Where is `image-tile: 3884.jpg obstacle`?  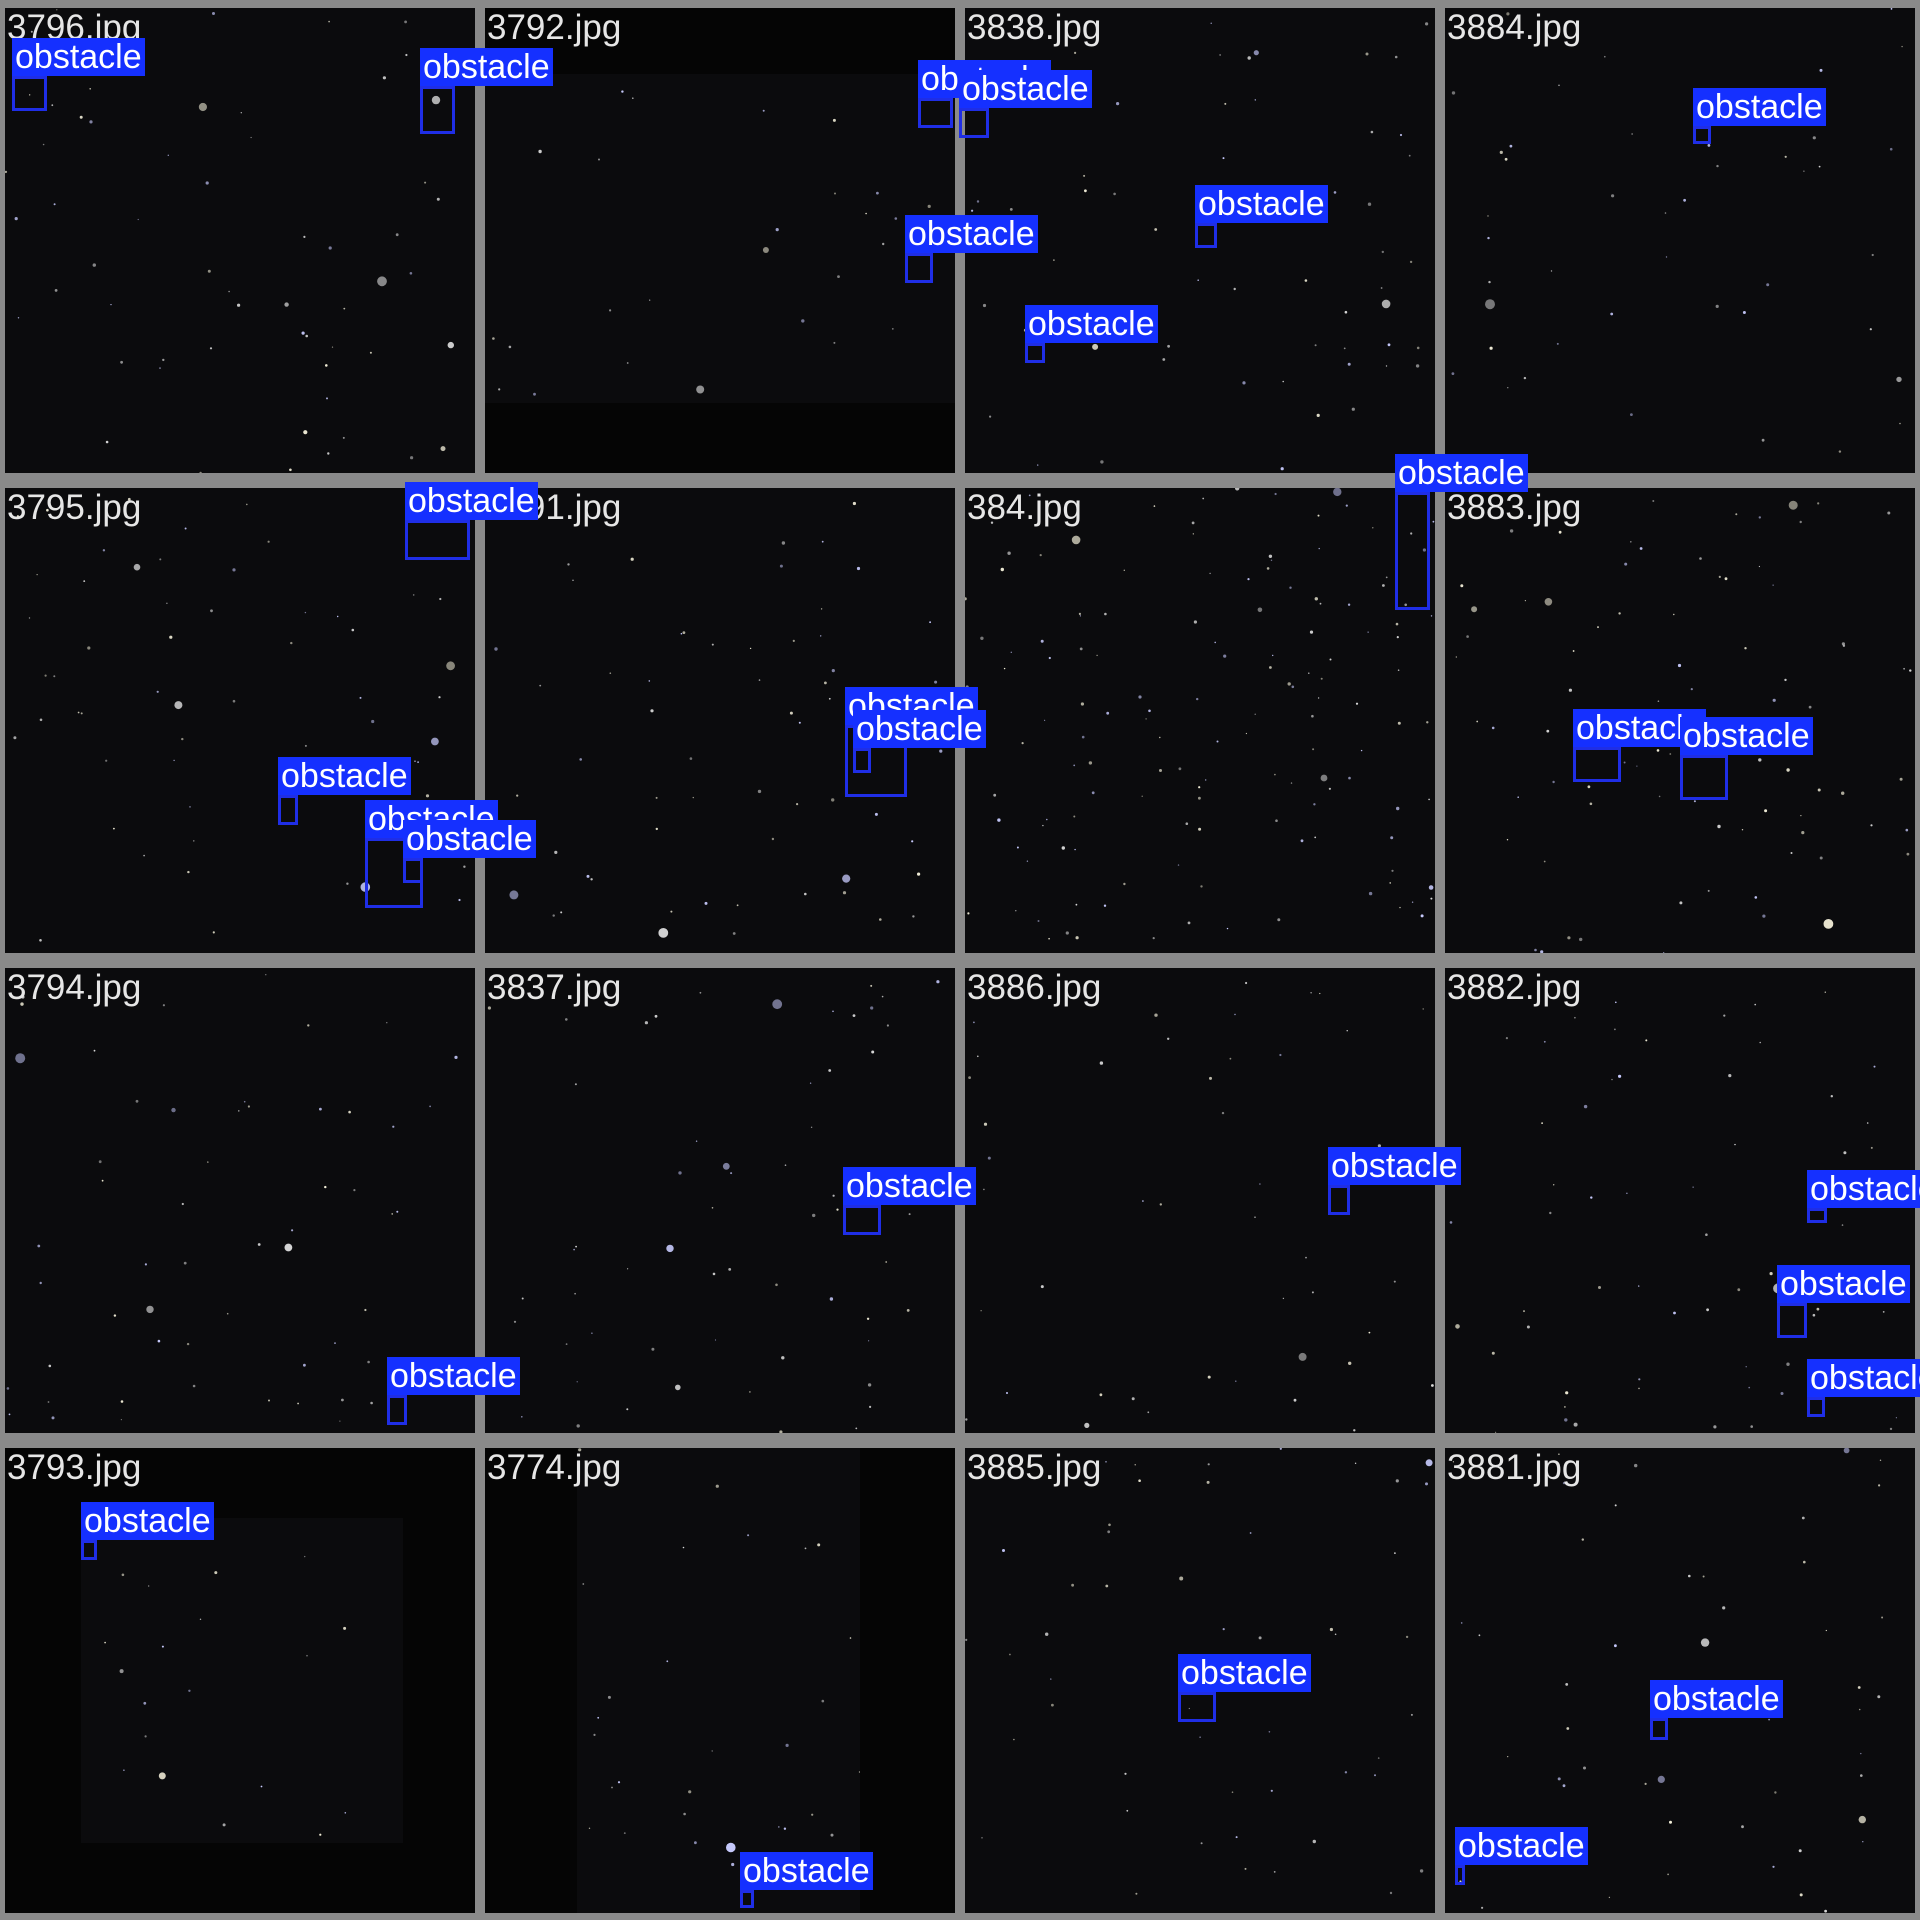
image-tile: 3884.jpg obstacle is located at coordinates (1680, 240).